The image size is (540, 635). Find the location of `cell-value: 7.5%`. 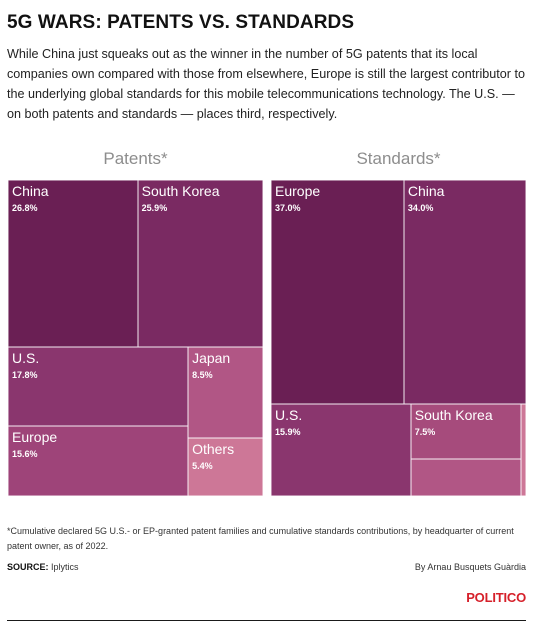

cell-value: 7.5% is located at coordinates (425, 432).